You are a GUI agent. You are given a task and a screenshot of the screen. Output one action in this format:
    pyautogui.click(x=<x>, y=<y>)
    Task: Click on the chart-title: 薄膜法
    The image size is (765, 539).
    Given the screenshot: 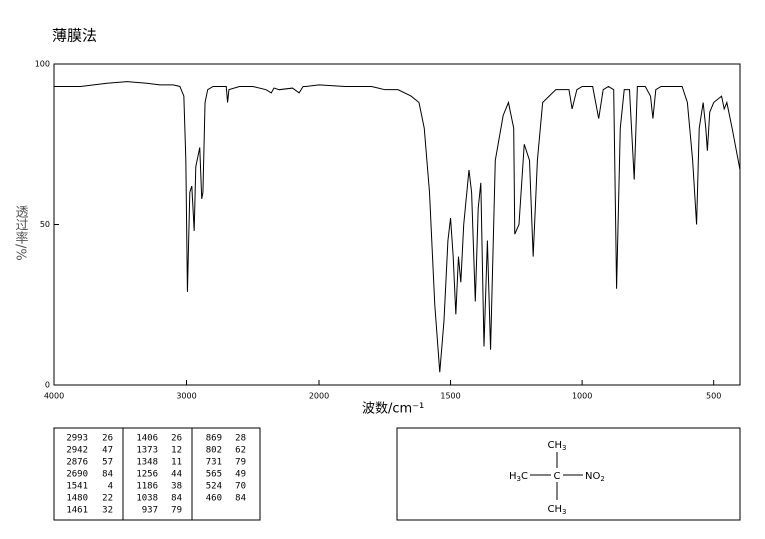 What is the action you would take?
    pyautogui.click(x=74, y=36)
    